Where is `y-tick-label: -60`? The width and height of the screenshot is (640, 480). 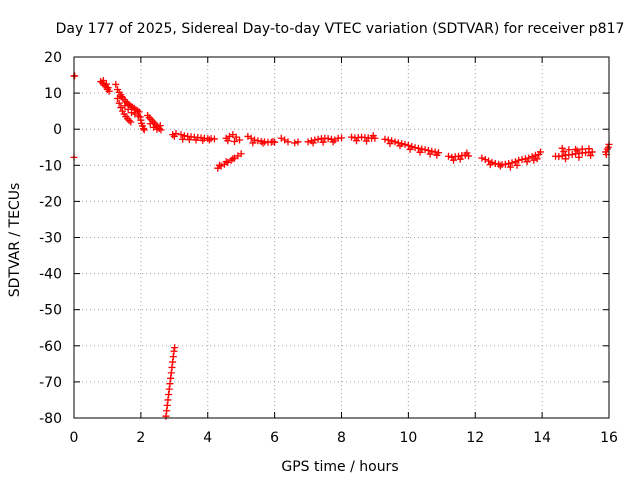 y-tick-label: -60 is located at coordinates (50, 347).